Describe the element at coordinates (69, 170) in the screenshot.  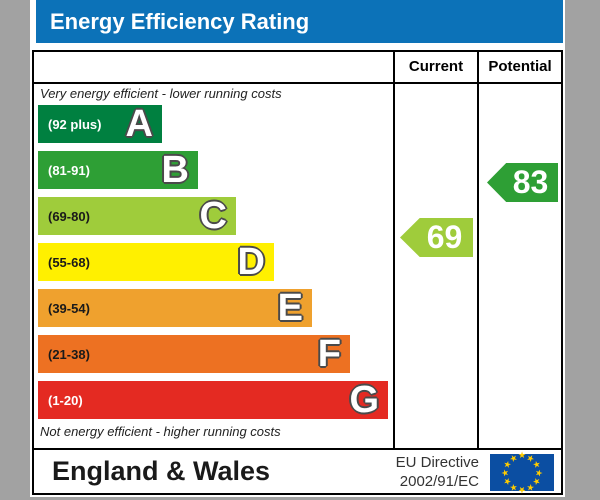
I see `band-b-range: (81-91)` at that location.